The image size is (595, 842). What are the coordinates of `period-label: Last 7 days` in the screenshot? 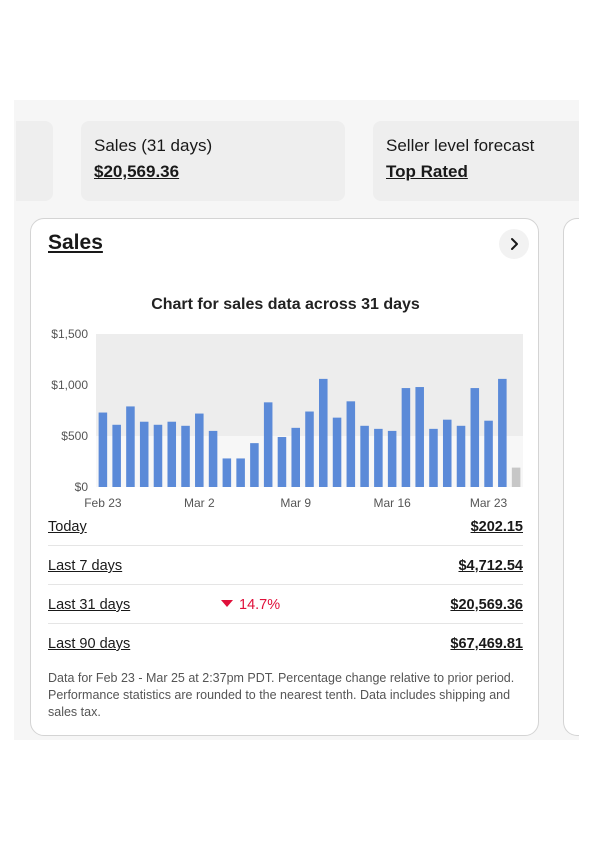 It's located at (85, 566).